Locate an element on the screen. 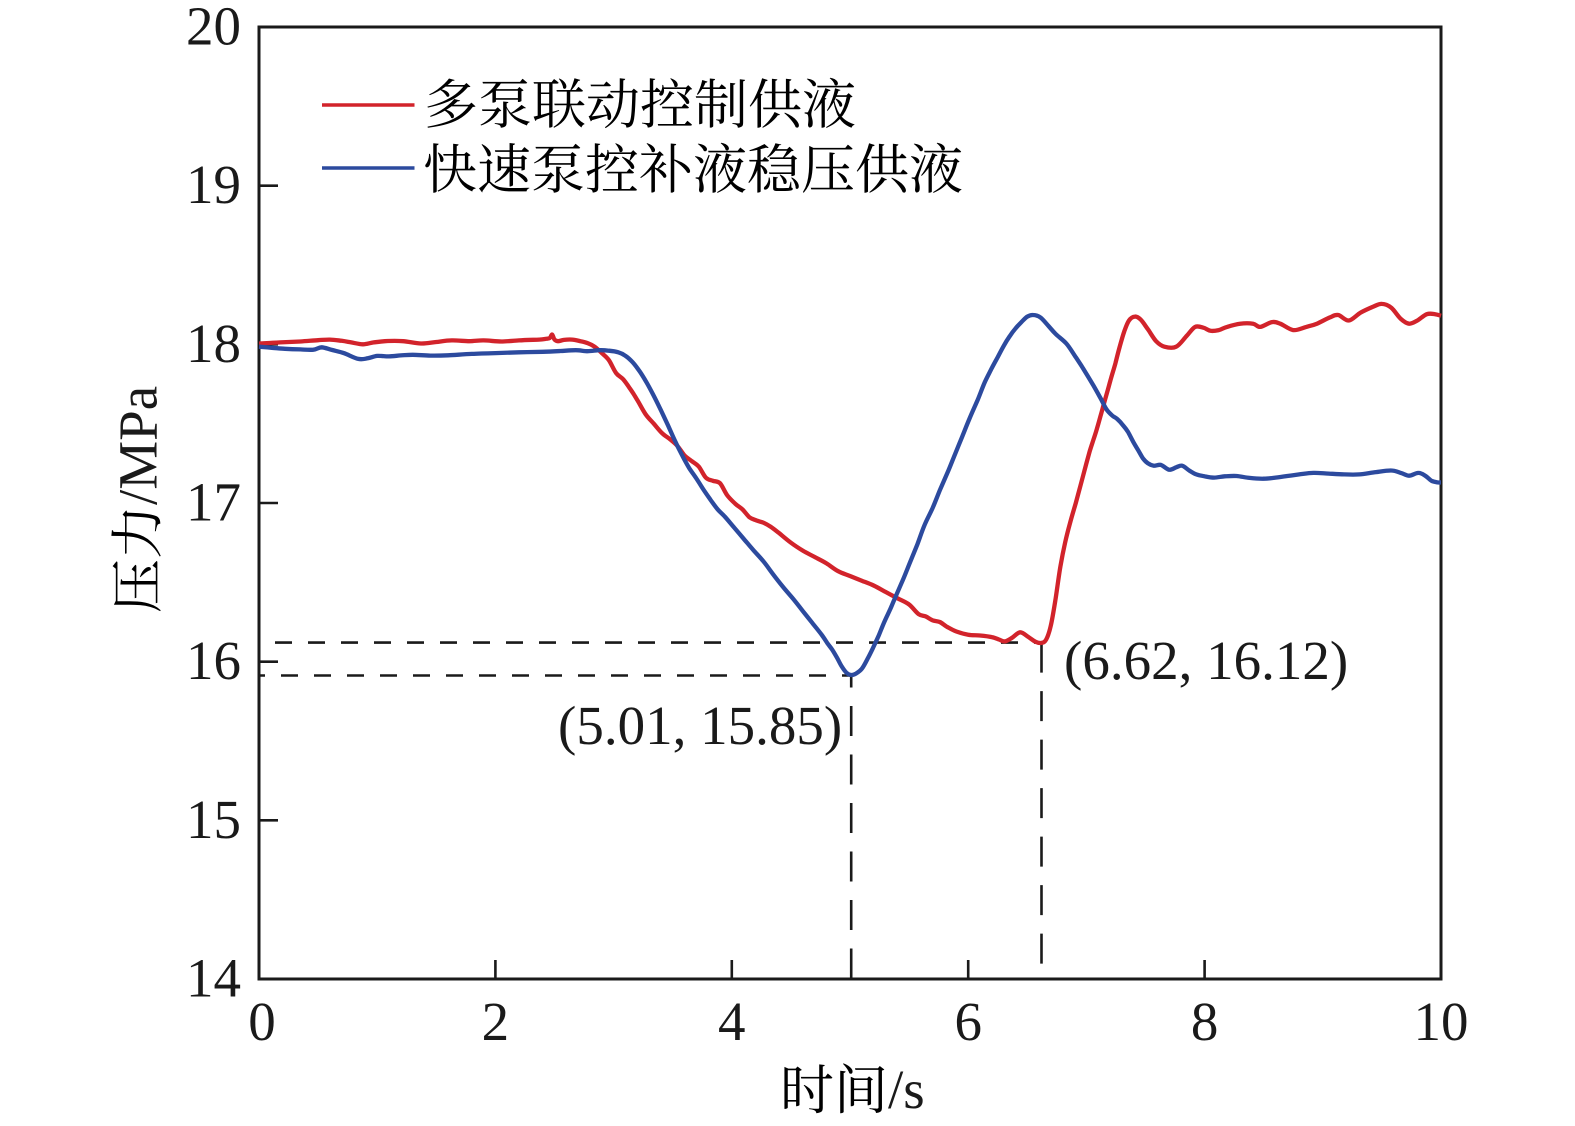 The image size is (1575, 1126). svg-text: 8 is located at coordinates (1205, 1021).